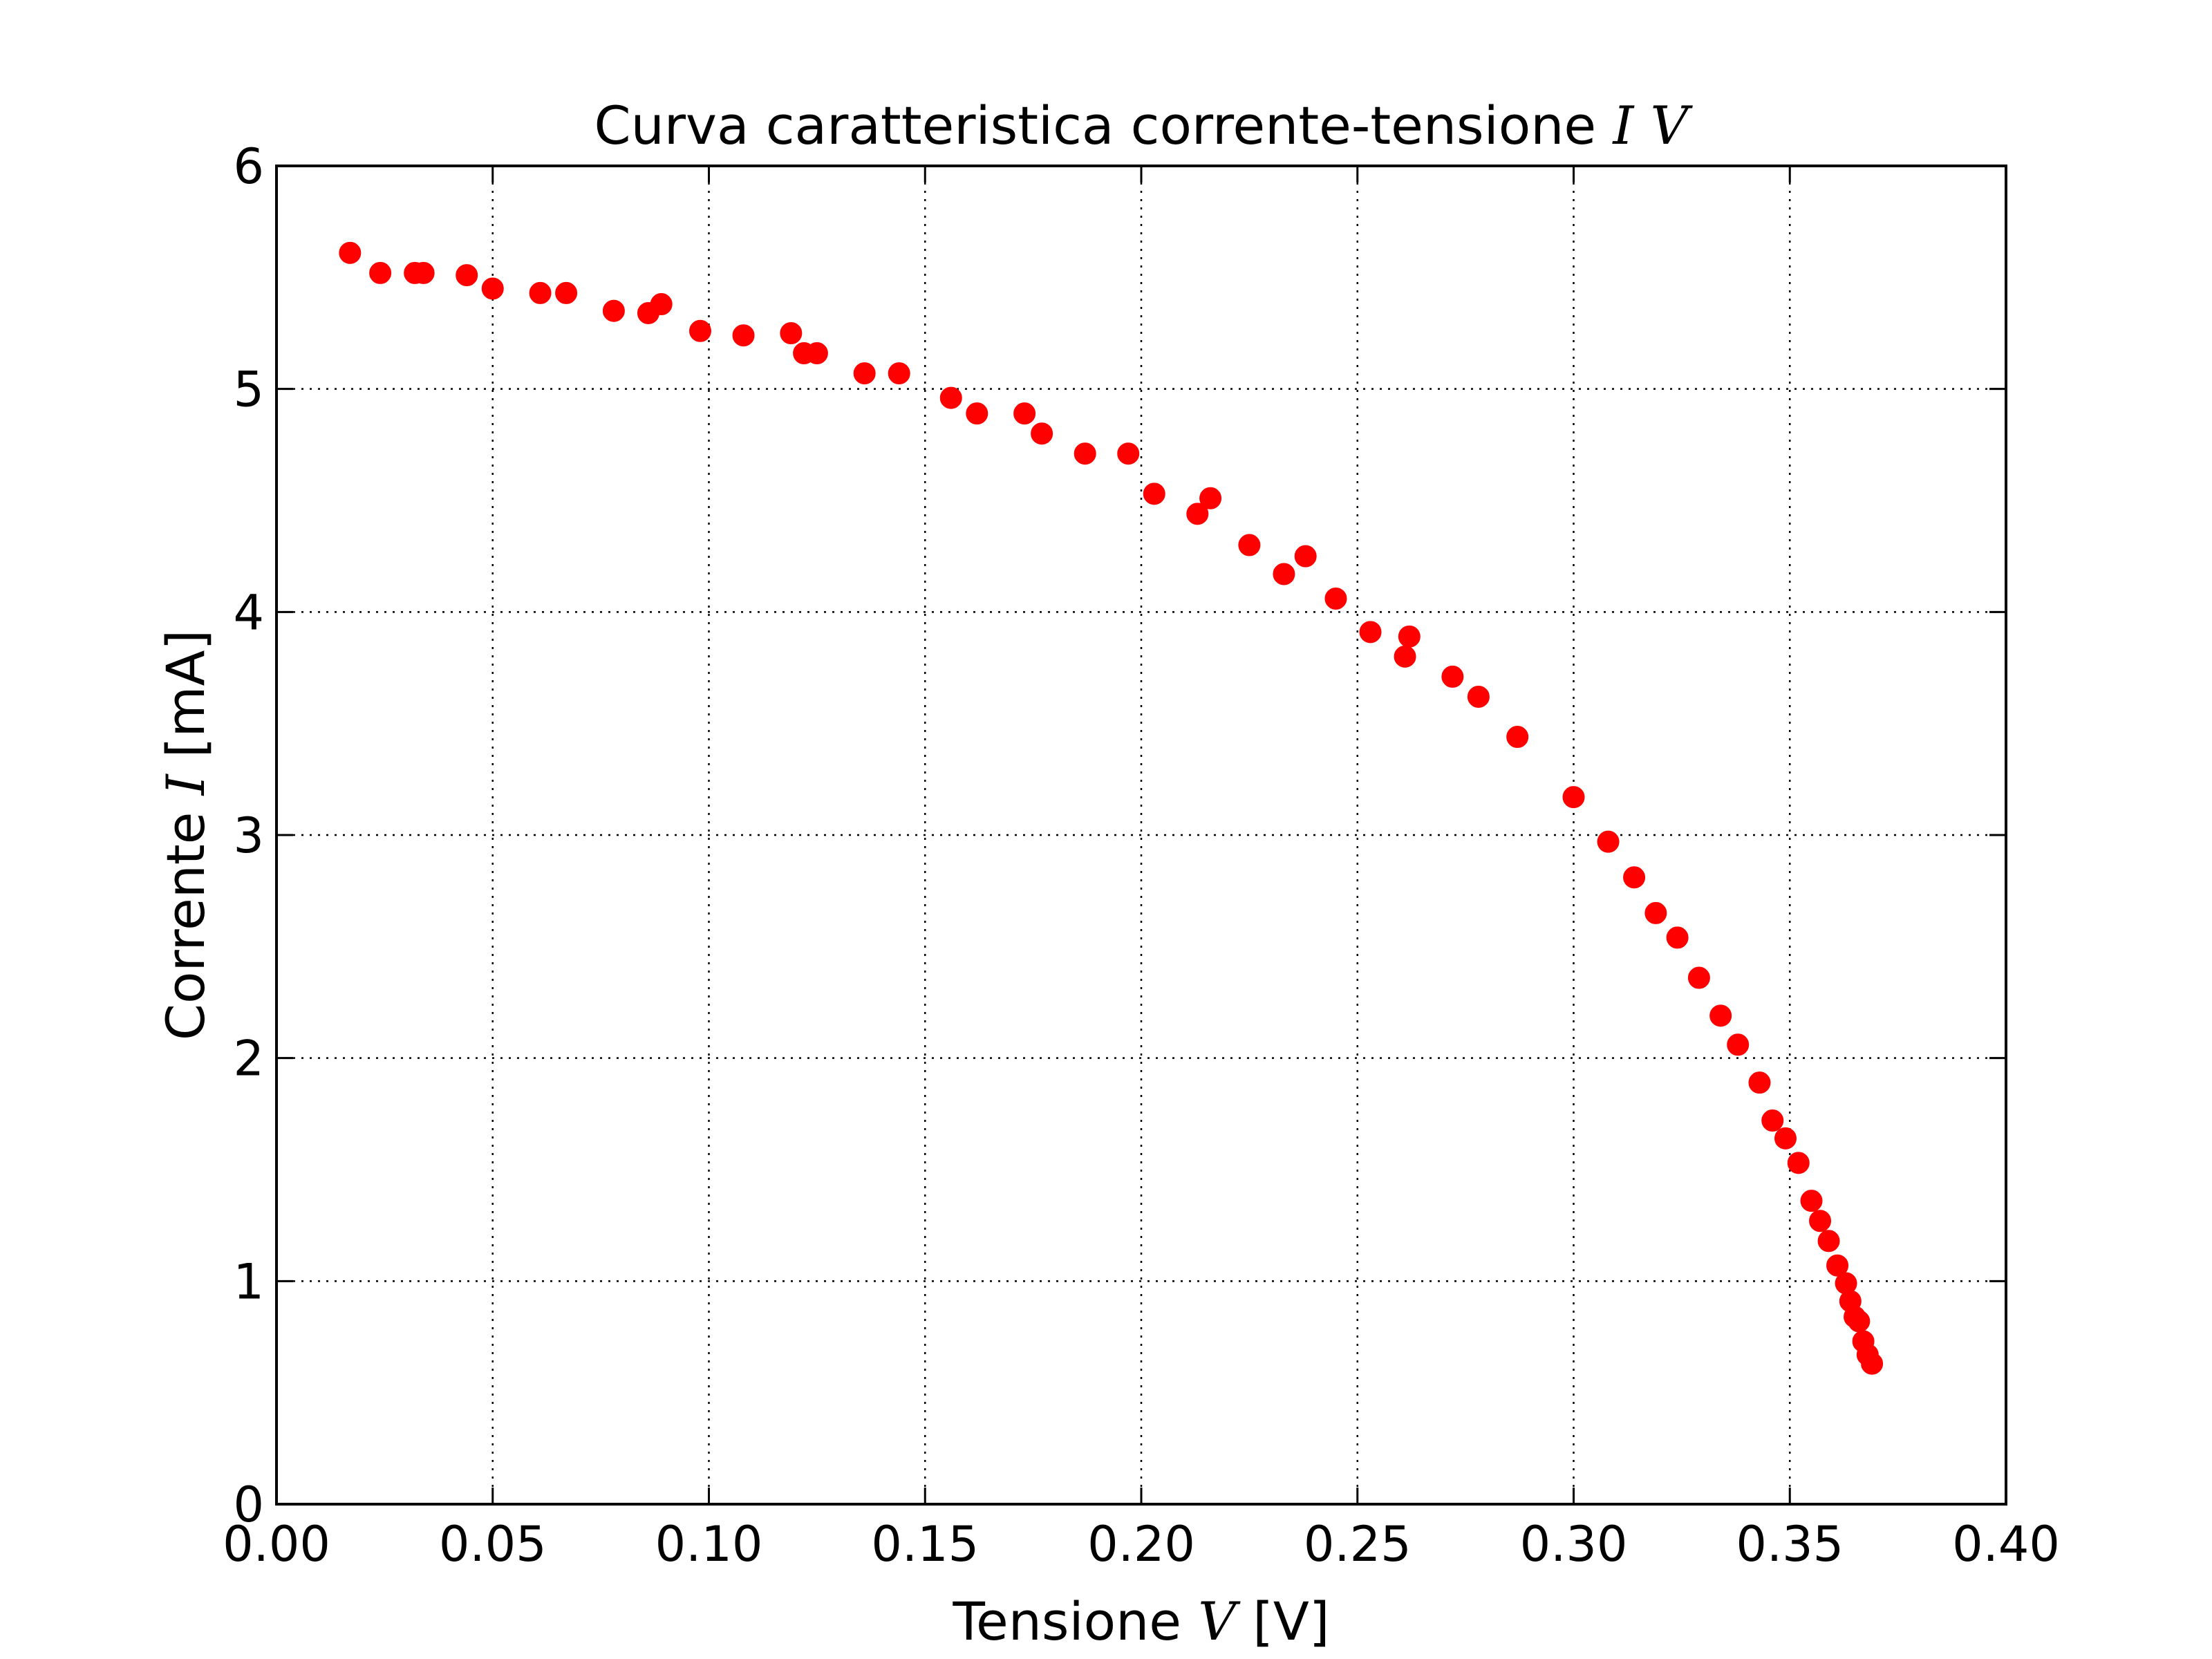  Describe the element at coordinates (1103, 126) in the screenshot. I see `chart-title-text: Curva caratteristica corrente-tensione` at that location.